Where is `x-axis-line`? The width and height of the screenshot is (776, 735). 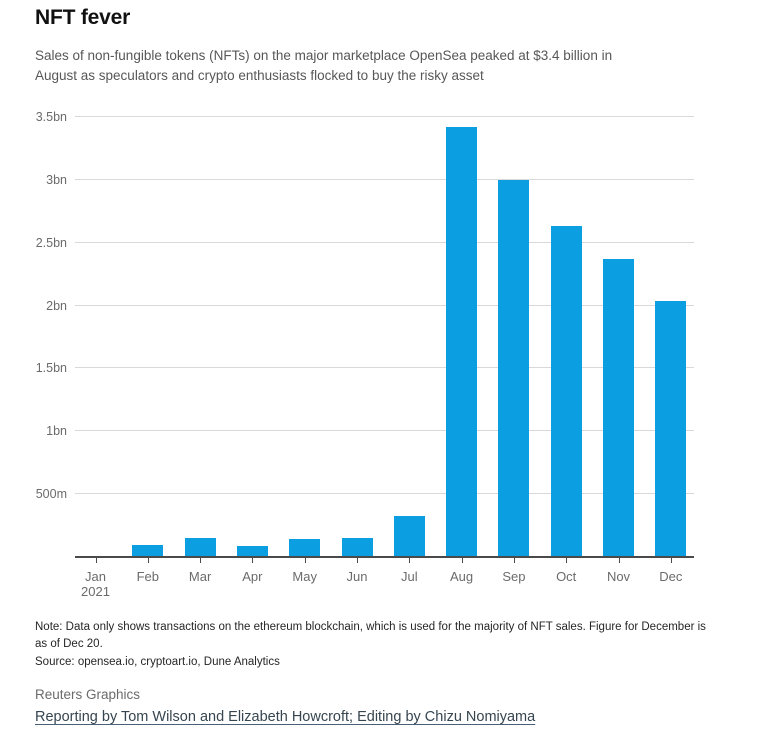
x-axis-line is located at coordinates (384, 557).